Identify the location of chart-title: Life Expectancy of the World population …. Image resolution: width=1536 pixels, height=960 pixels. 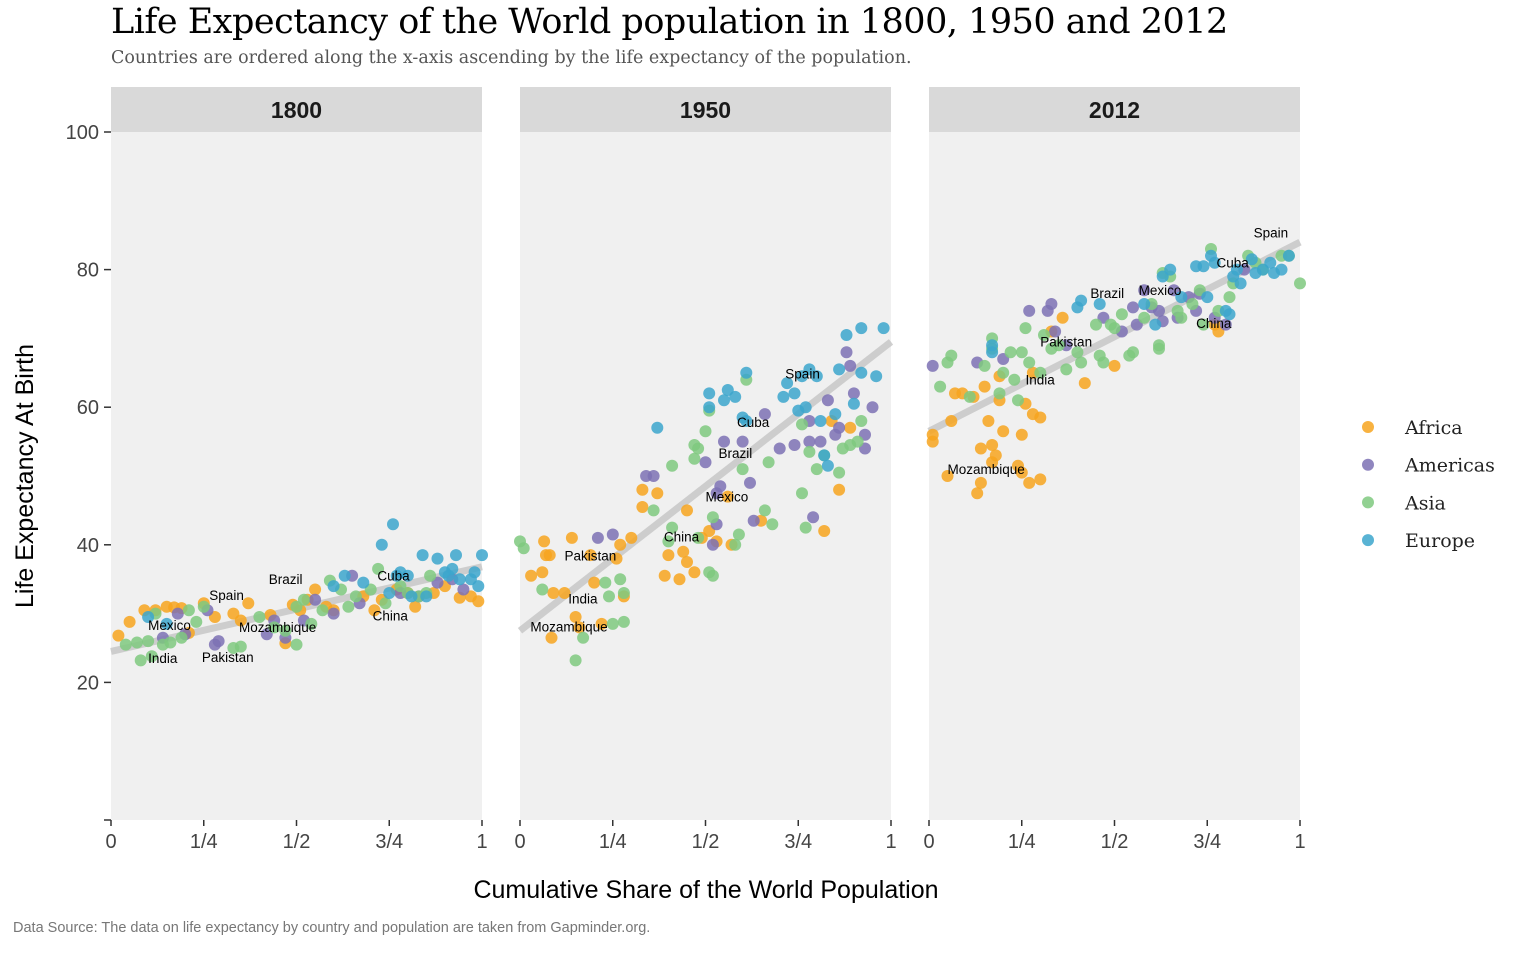
(669, 22).